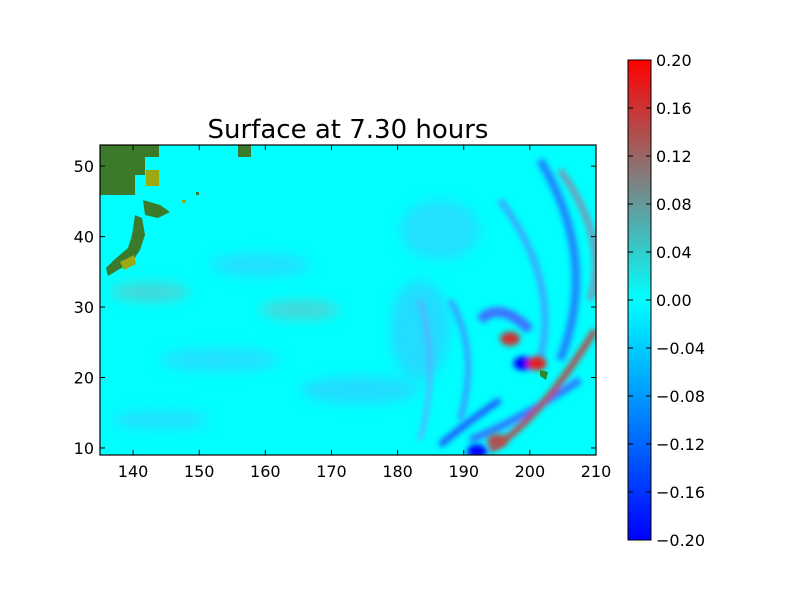  I want to click on x-tick-label: 180, so click(397, 471).